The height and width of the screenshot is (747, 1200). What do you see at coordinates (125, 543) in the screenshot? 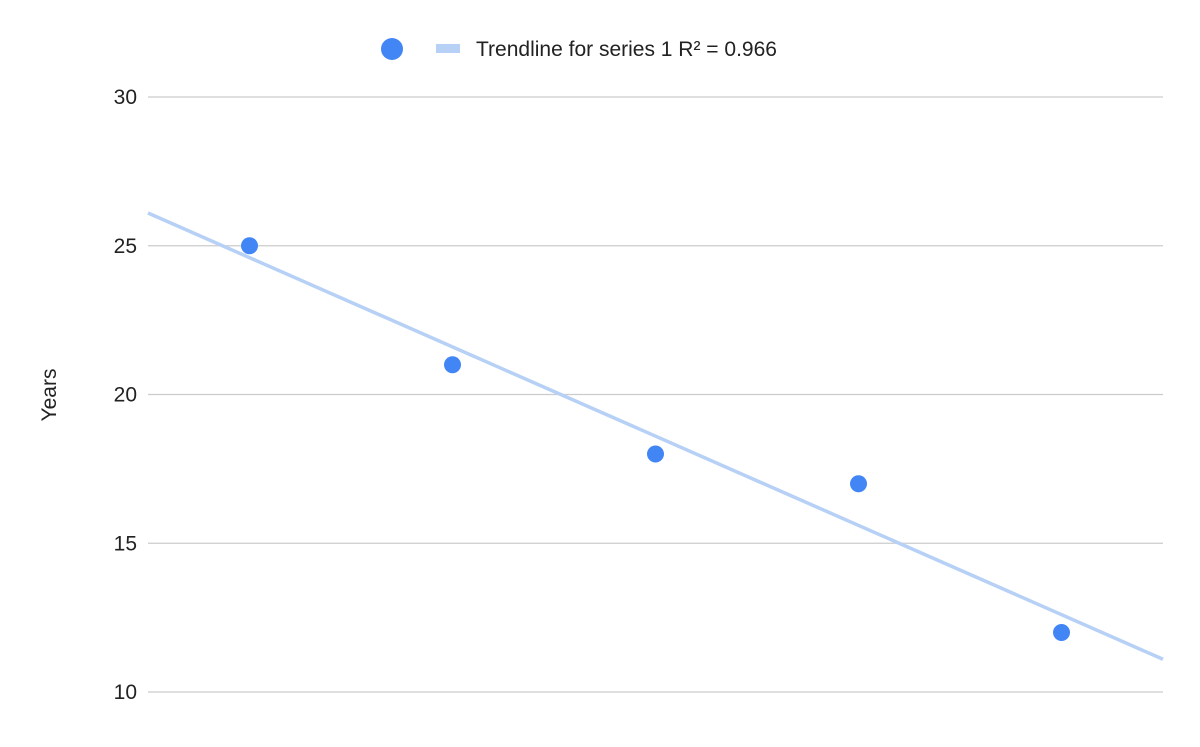
I see `y-tick-label-15: 15` at bounding box center [125, 543].